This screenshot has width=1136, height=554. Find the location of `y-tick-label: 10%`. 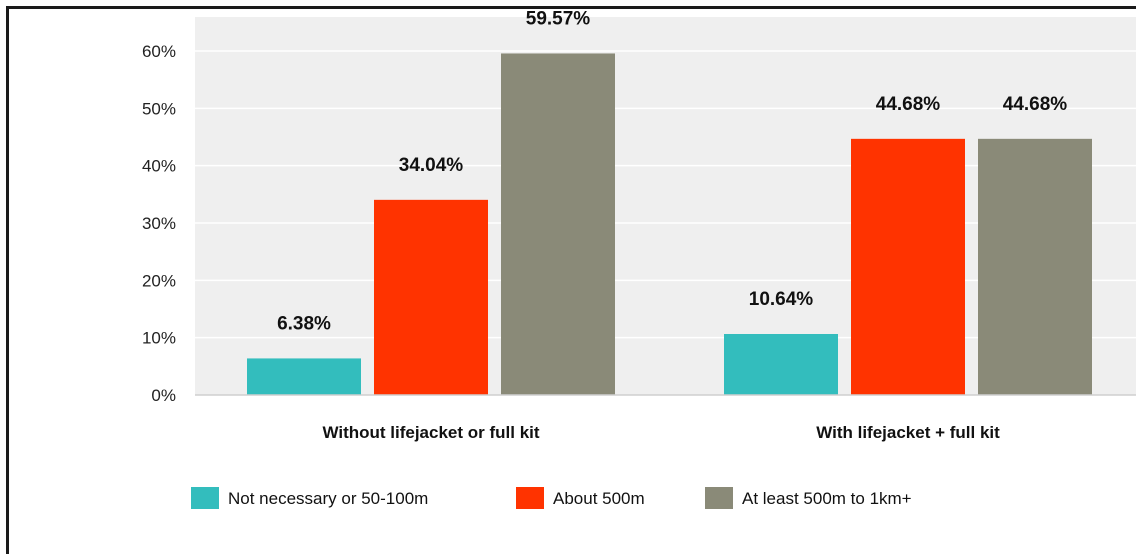

y-tick-label: 10% is located at coordinates (159, 338).